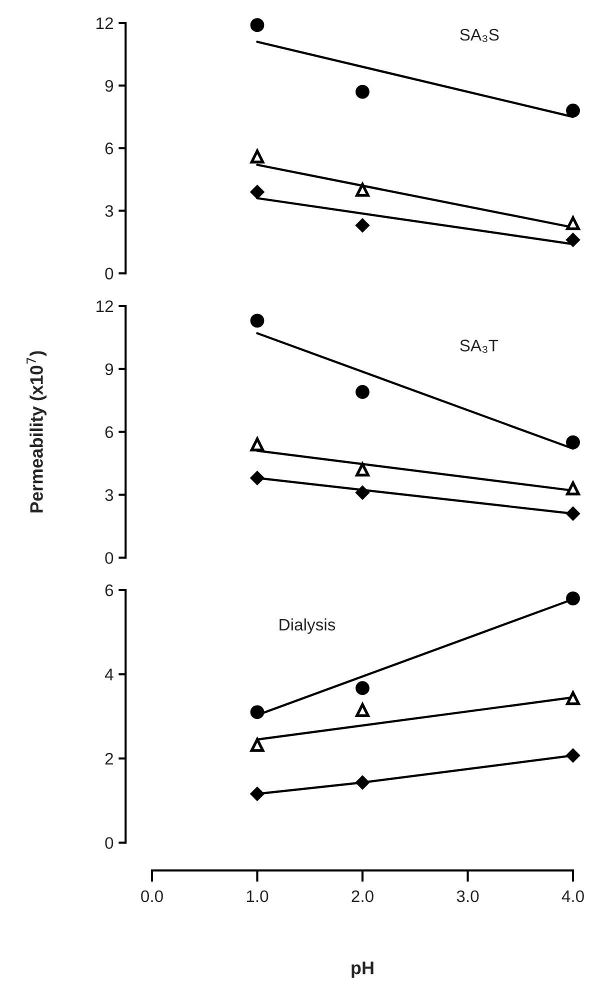 The width and height of the screenshot is (595, 984). I want to click on x-tick-label: 4.0, so click(573, 896).